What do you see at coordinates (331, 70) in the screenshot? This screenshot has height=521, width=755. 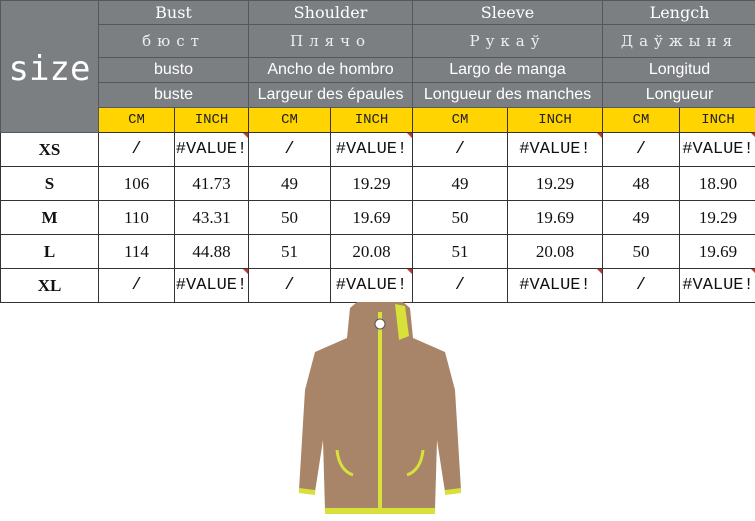 I see `shoulder-header-es: Ancho de hombro` at bounding box center [331, 70].